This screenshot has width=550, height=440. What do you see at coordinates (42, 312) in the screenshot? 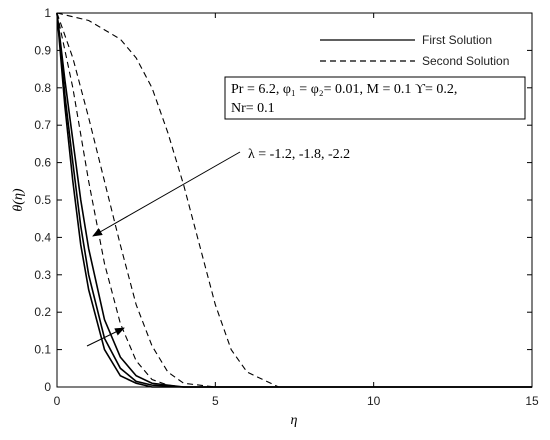
I see `y-tick-label: 0.2` at bounding box center [42, 312].